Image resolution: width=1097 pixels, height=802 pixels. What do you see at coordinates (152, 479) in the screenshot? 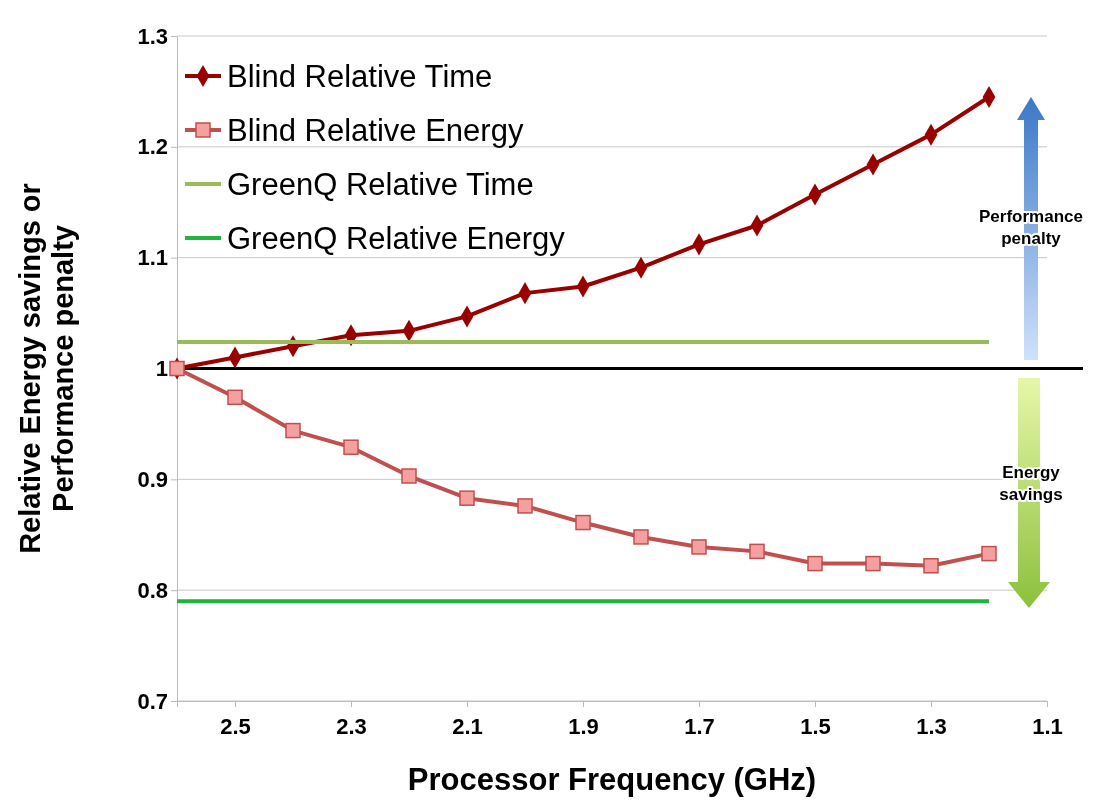
I see `y-tick-label: 0.9` at bounding box center [152, 479].